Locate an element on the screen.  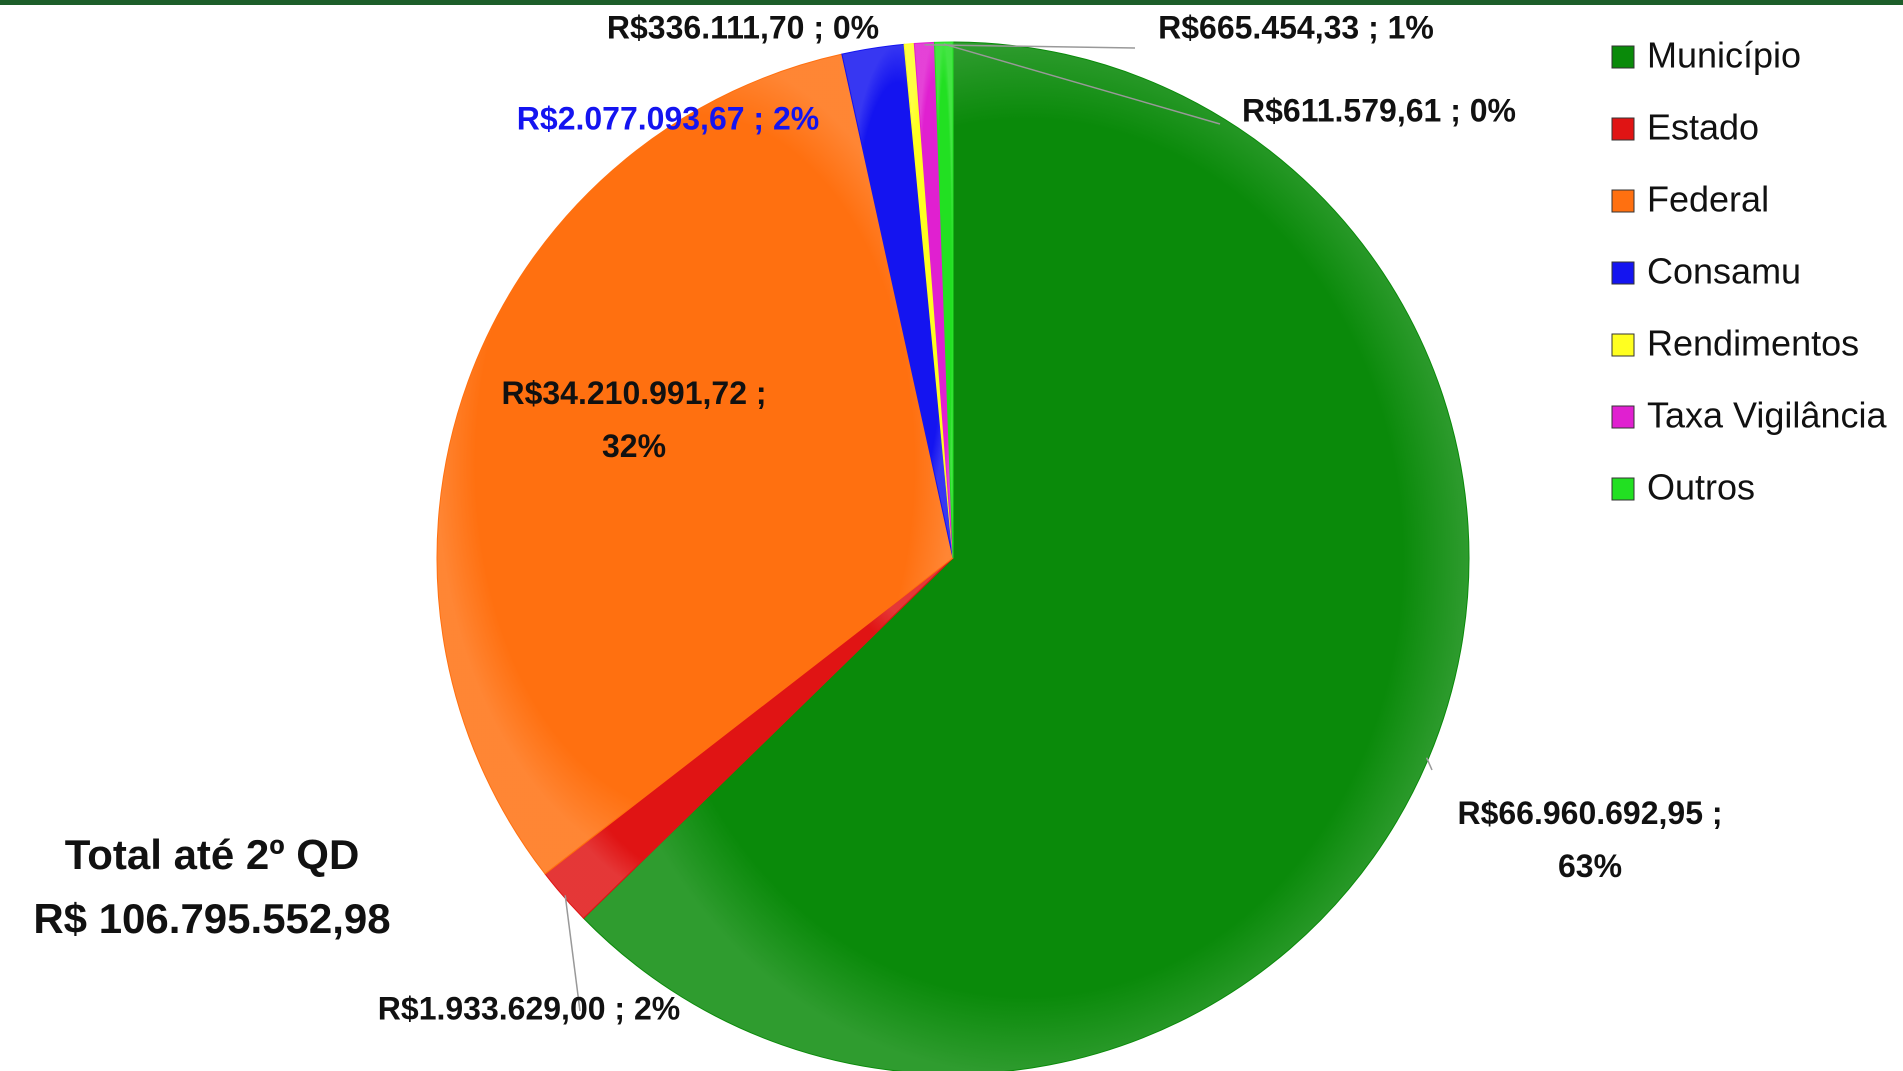
data-label: R$611.579,61 ; 0% is located at coordinates (1379, 110).